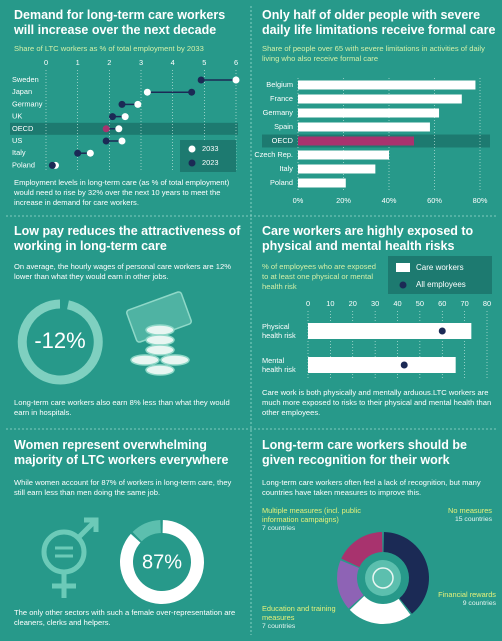 The width and height of the screenshot is (502, 641). I want to click on donut-rest, so click(146, 531).